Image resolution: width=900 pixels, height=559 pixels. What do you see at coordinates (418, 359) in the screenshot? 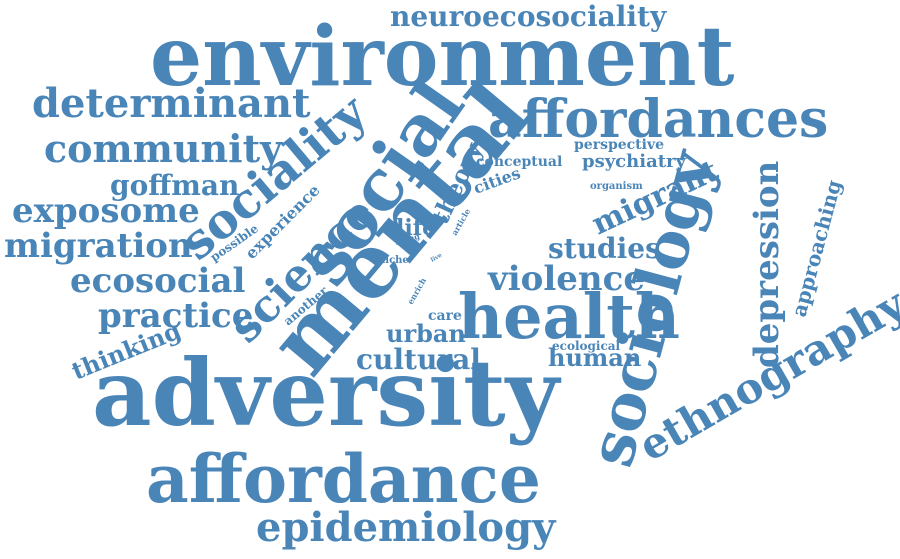
I see `word-cultural: cultural` at bounding box center [418, 359].